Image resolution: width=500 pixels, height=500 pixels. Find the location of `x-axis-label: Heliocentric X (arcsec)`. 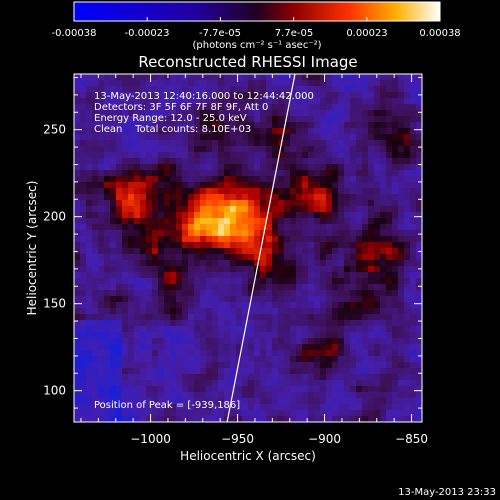

x-axis-label: Heliocentric X (arcsec) is located at coordinates (248, 456).